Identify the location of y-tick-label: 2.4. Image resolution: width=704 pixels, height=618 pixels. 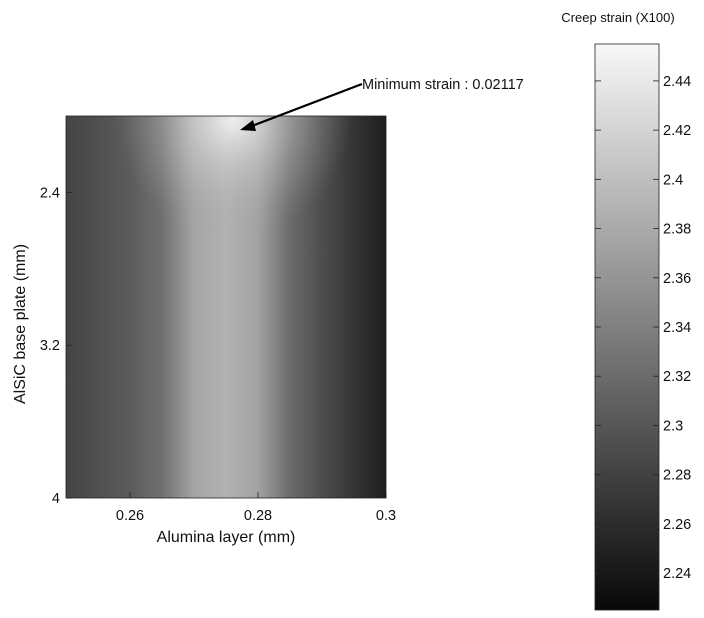
(50, 193).